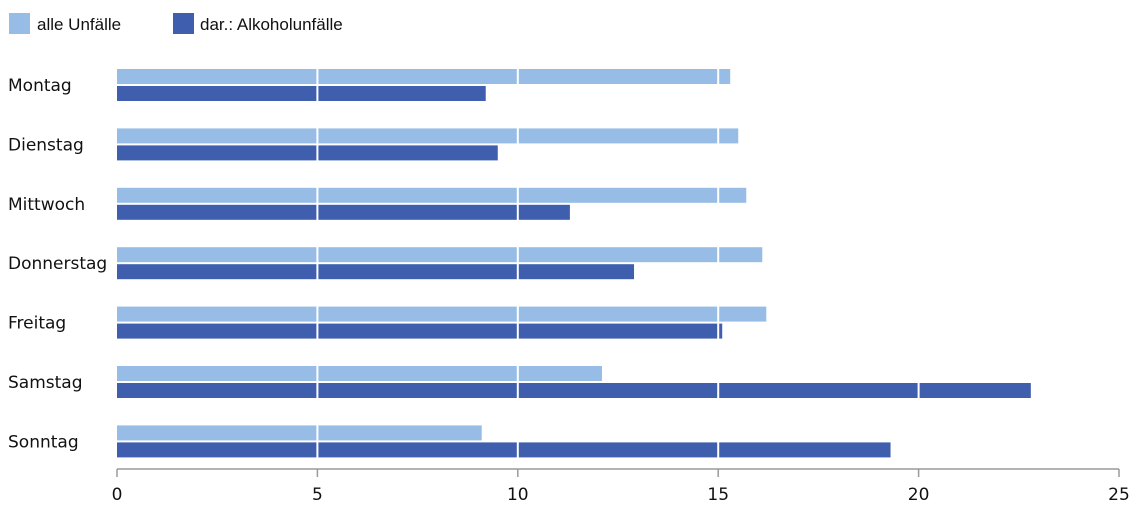 This screenshot has width=1133, height=509. What do you see at coordinates (46, 205) in the screenshot?
I see `category-label-mittwoch: Mittwoch` at bounding box center [46, 205].